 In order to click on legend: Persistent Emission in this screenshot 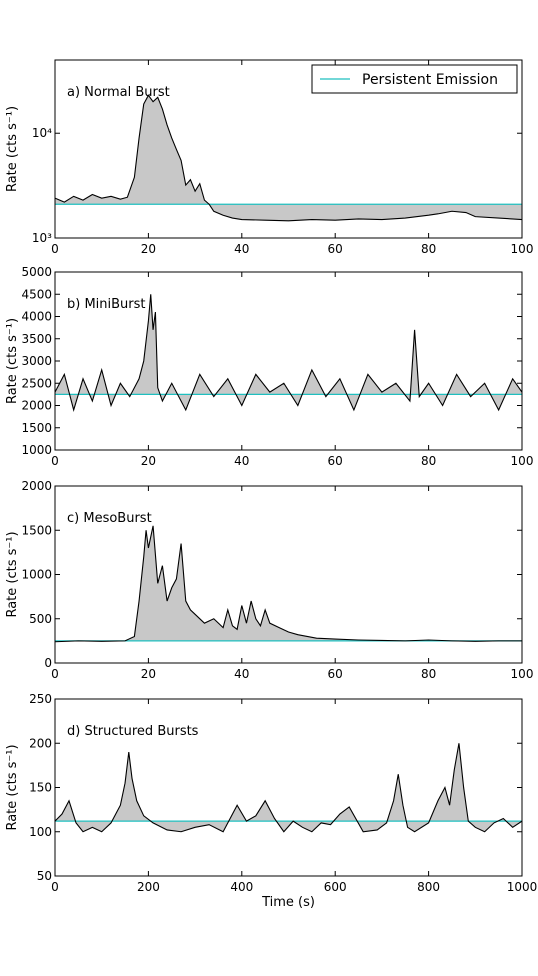, I will do `click(414, 79)`.